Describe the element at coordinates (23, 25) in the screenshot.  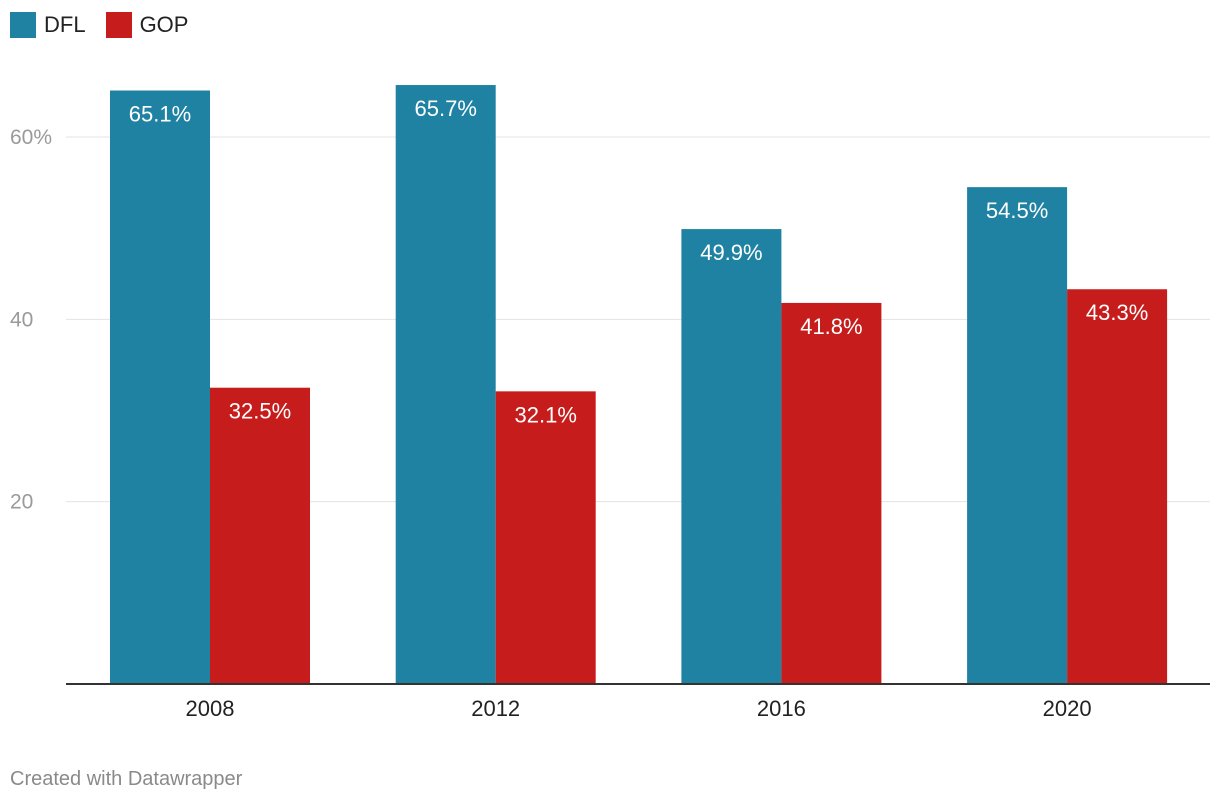
I see `legend-swatch-dfl` at that location.